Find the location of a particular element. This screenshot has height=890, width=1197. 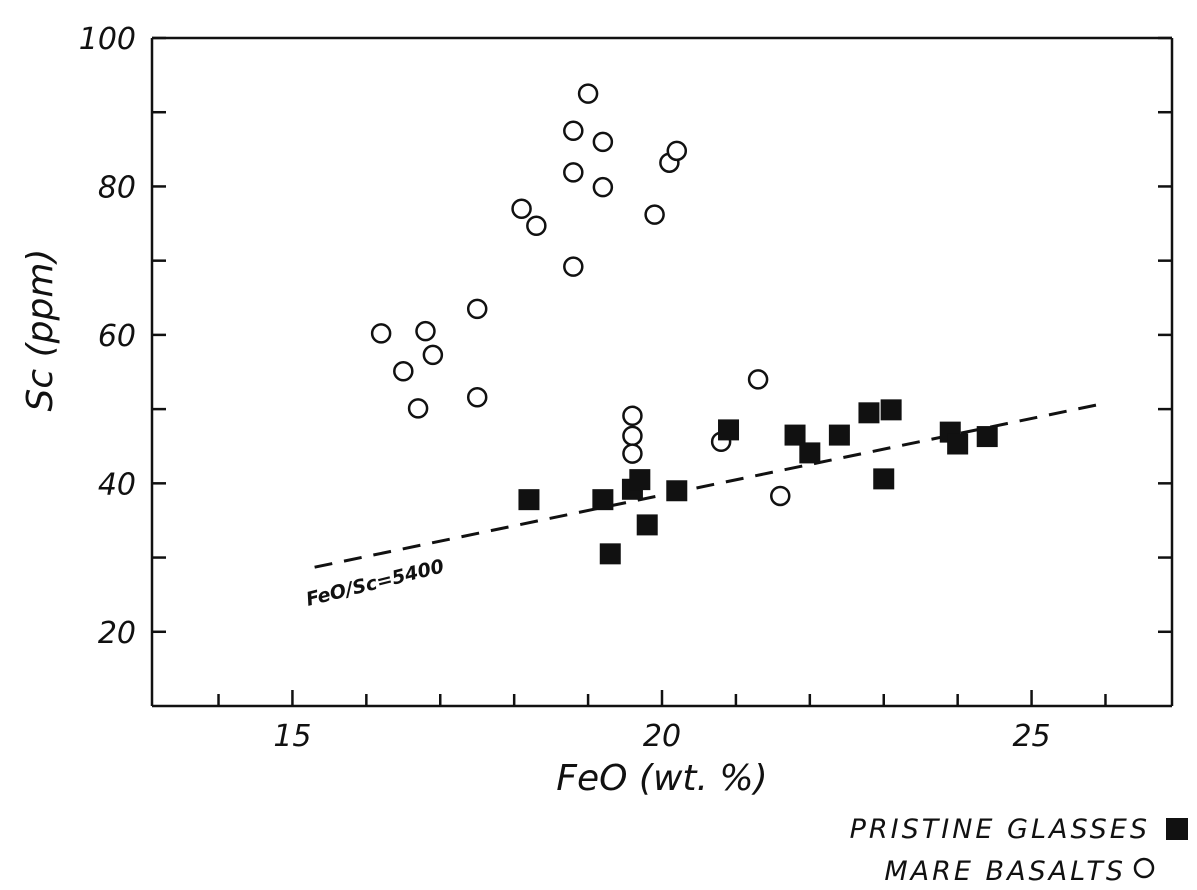

y-tick-label: 80 is located at coordinates (117, 187).